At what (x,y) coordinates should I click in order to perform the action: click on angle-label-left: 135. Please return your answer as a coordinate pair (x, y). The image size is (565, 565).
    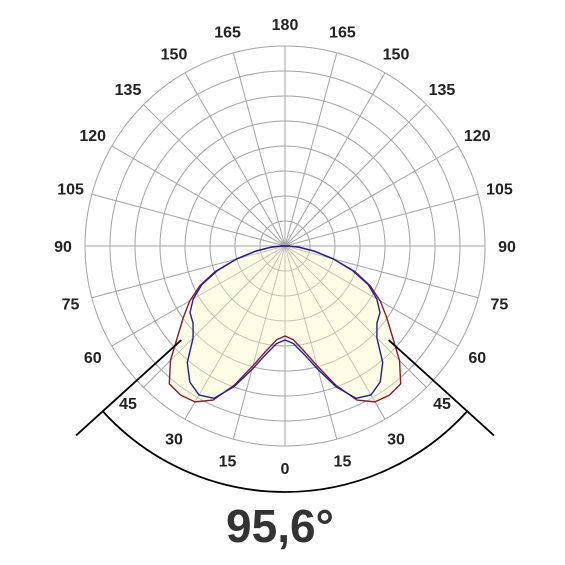
    Looking at the image, I should click on (128, 90).